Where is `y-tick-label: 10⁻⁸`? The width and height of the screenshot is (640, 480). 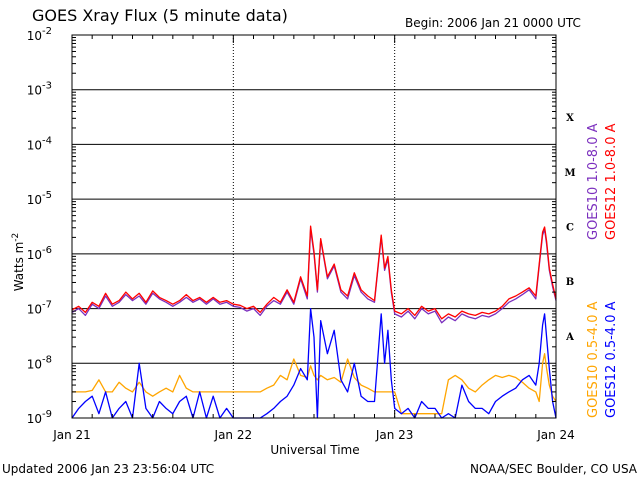
y-tick-label: 10⁻⁸ is located at coordinates (39, 362).